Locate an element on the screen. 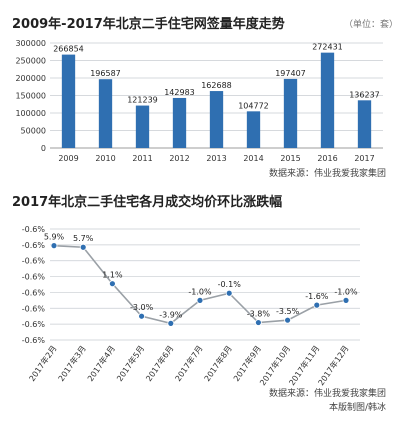 Image resolution: width=414 pixels, height=421 pixels. bar-value-label: 121239 is located at coordinates (142, 100).